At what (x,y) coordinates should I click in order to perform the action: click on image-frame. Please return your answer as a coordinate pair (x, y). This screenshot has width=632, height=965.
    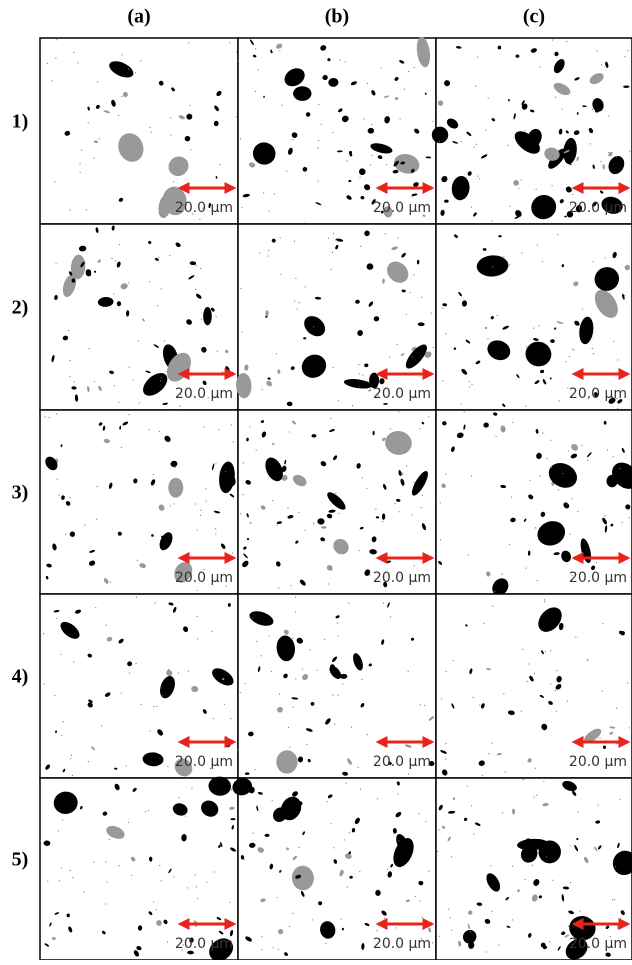
    Looking at the image, I should click on (337, 869).